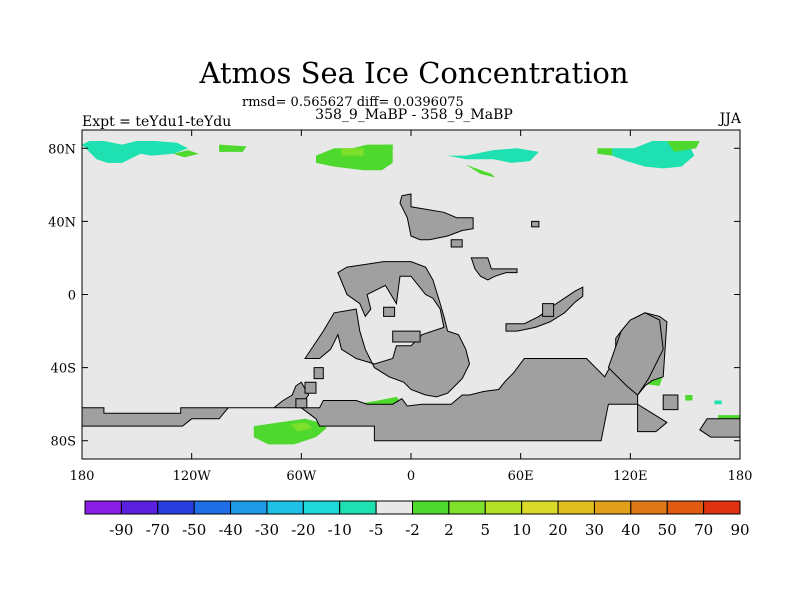  Describe the element at coordinates (267, 530) in the screenshot. I see `colorbar-label: -30` at that location.